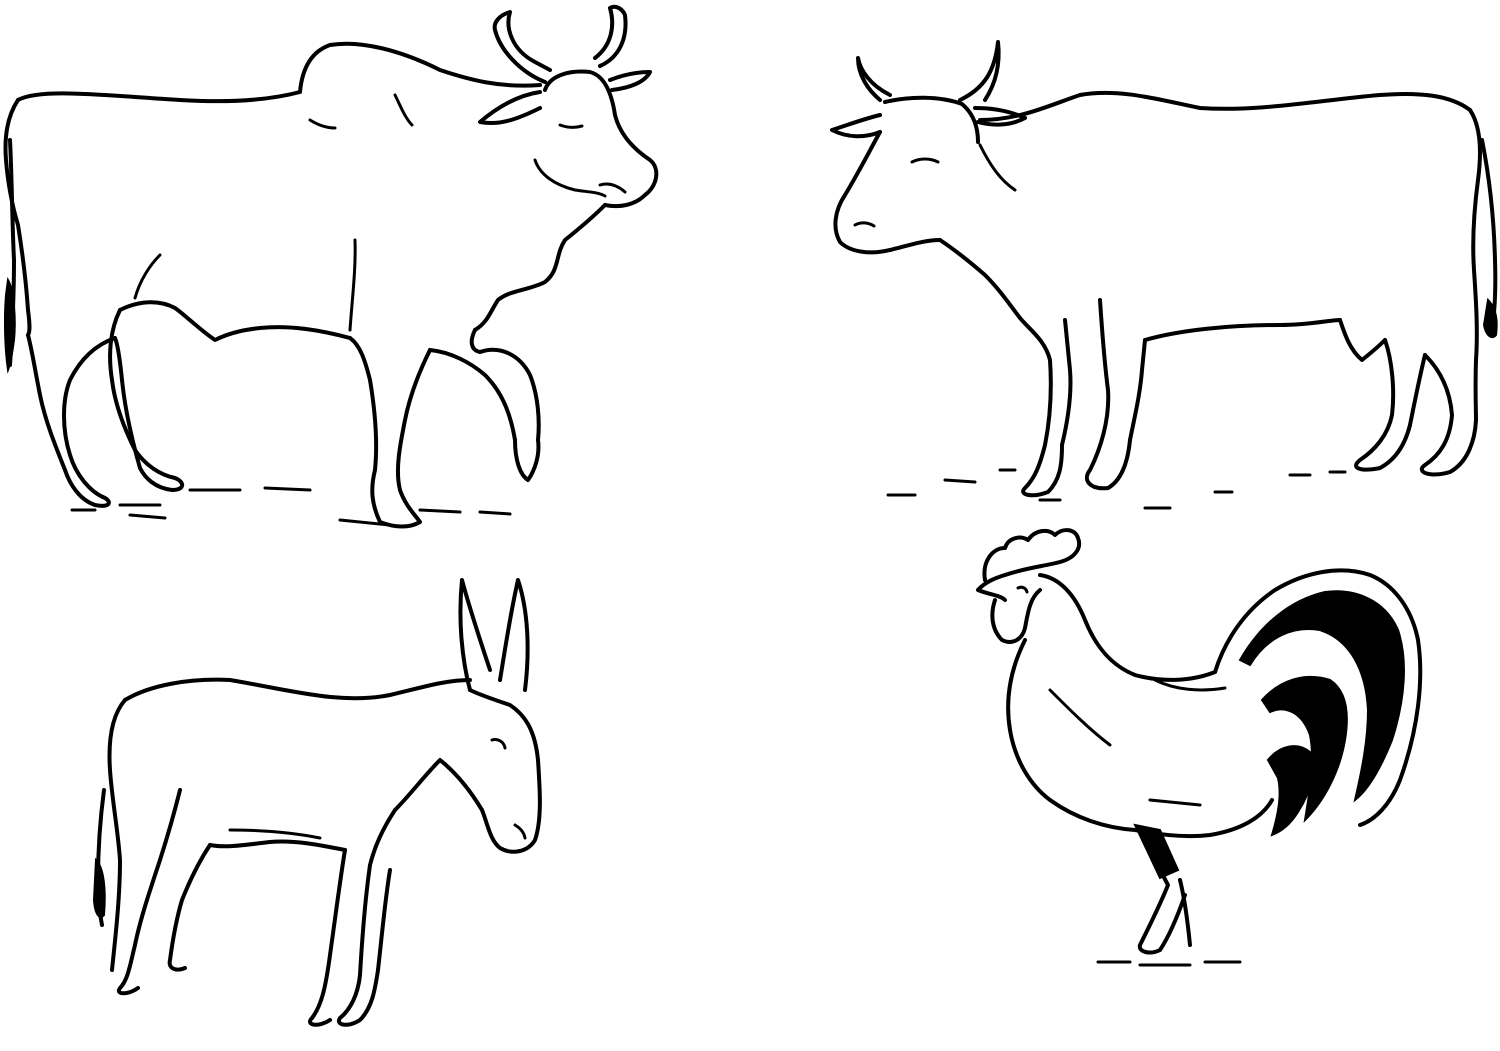  I want to click on rooster-drawing, so click(1199, 747).